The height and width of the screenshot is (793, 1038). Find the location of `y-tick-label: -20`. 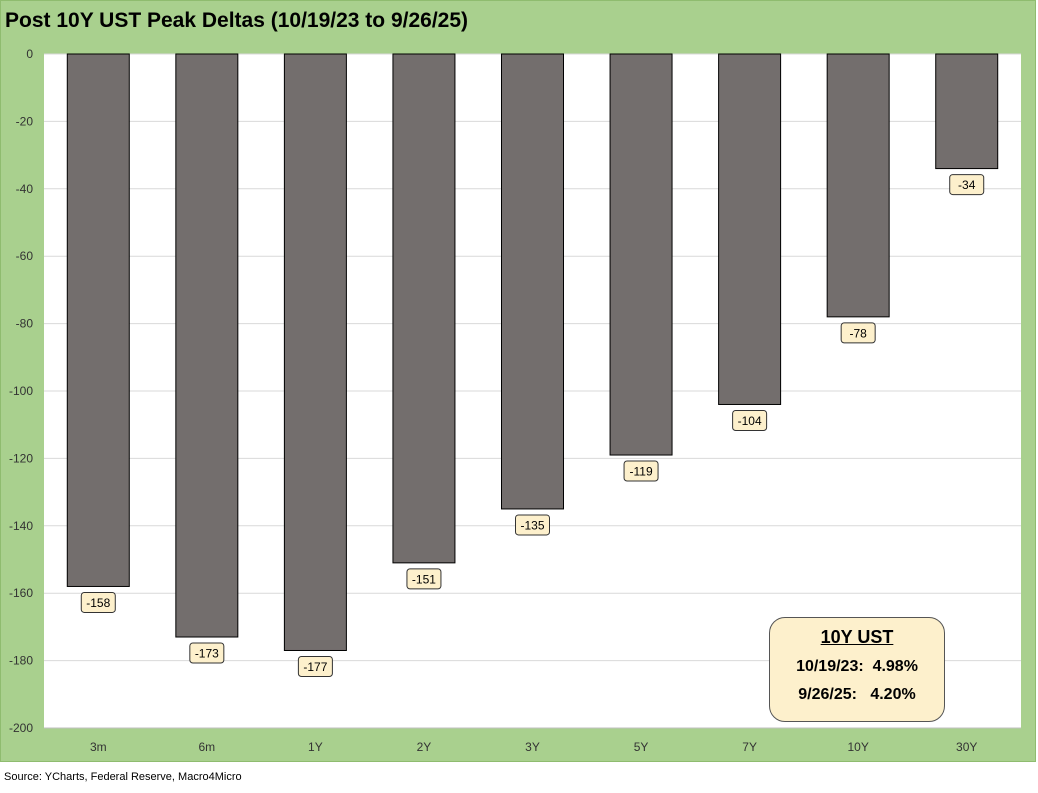

y-tick-label: -20 is located at coordinates (25, 121).